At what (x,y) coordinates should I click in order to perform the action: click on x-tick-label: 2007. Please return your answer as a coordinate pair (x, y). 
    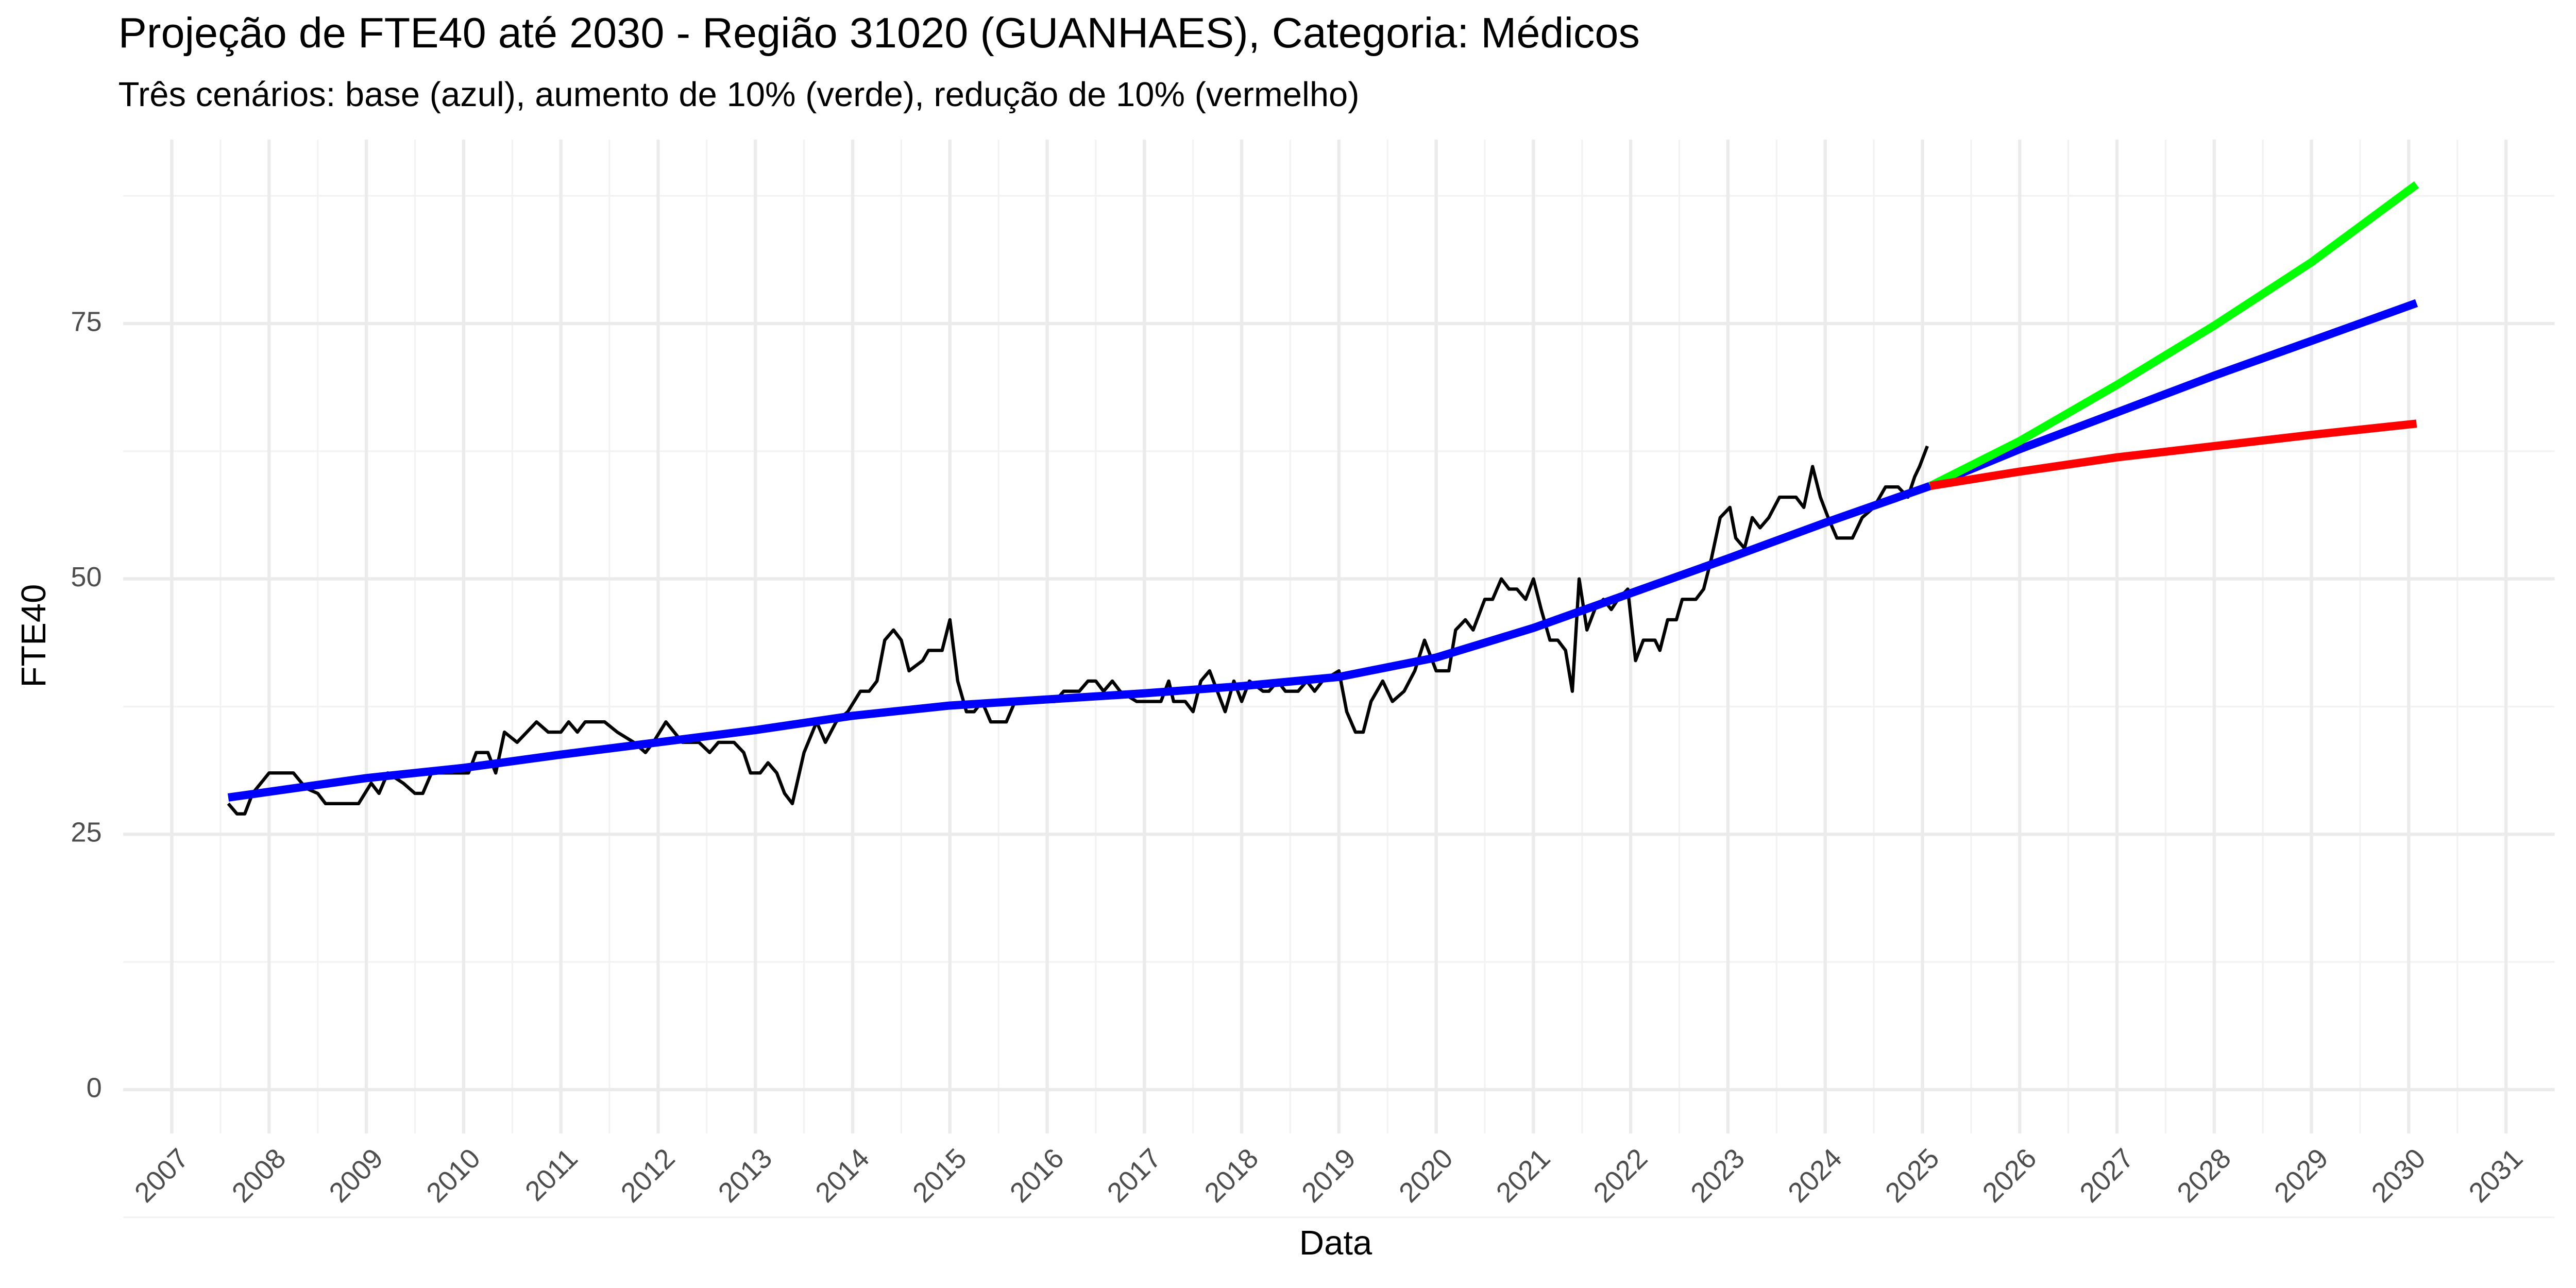
    Looking at the image, I should click on (162, 1176).